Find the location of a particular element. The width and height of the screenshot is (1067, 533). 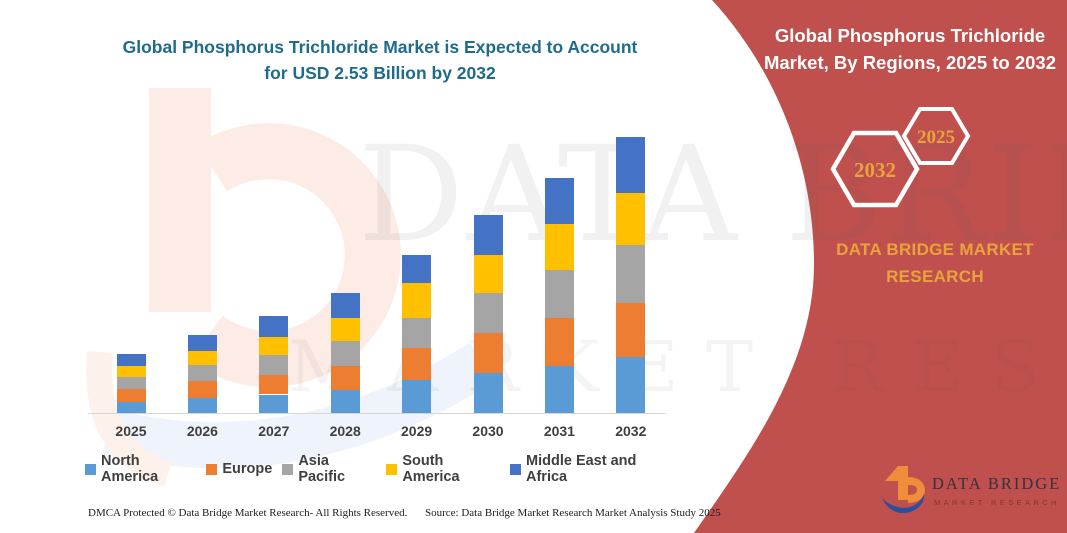

bar-segment-2032-europe is located at coordinates (631, 330).